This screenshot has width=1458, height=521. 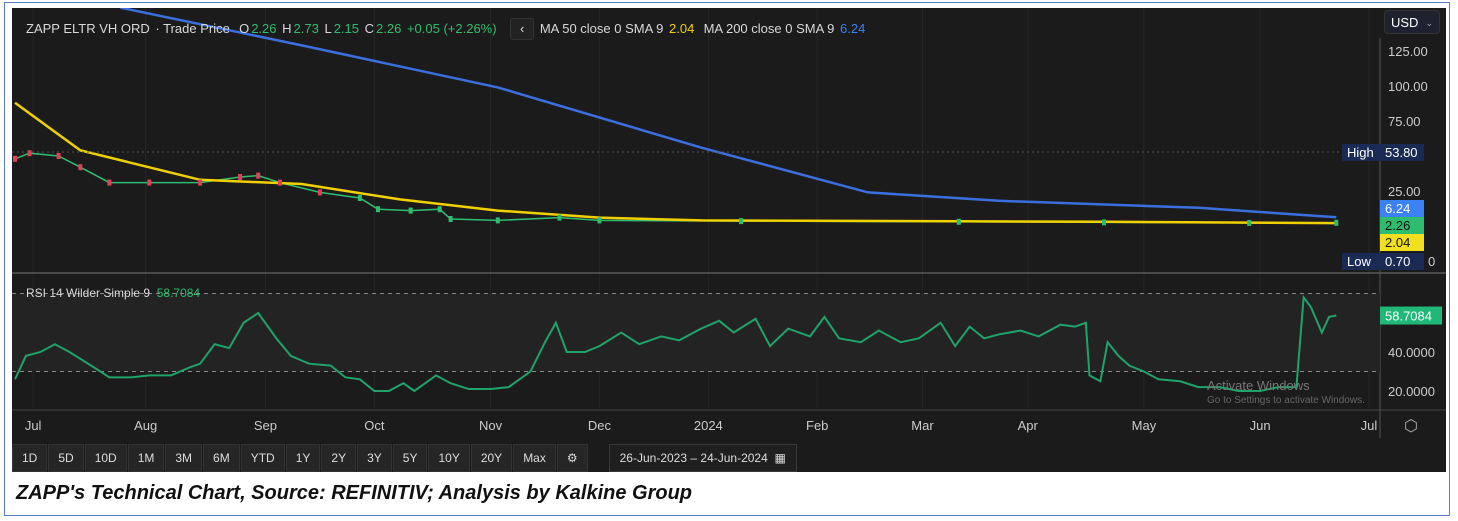 What do you see at coordinates (184, 458) in the screenshot?
I see `period-button-3m: 3M` at bounding box center [184, 458].